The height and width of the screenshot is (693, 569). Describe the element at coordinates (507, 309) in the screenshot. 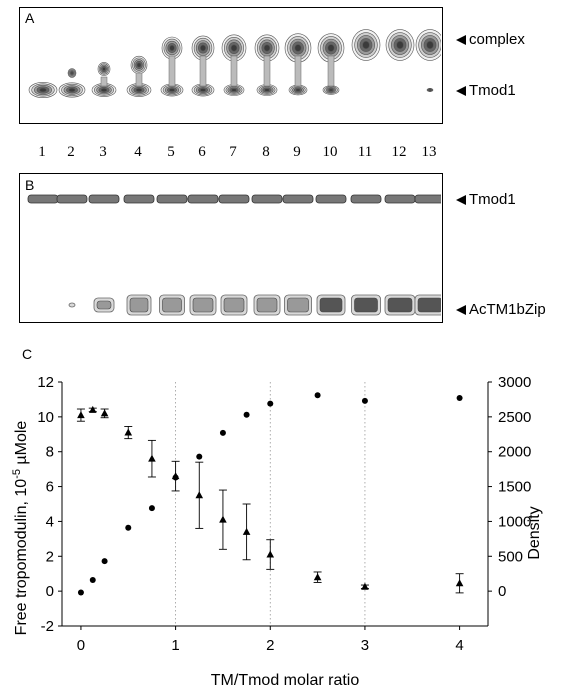

I see `actm-label: AcTM1bZip` at that location.